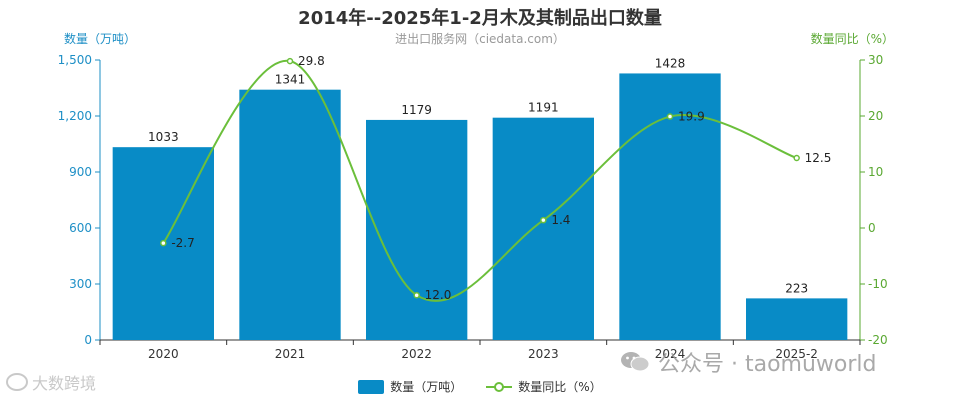 The height and width of the screenshot is (400, 960). I want to click on yoy-data-label: 29.8, so click(311, 61).